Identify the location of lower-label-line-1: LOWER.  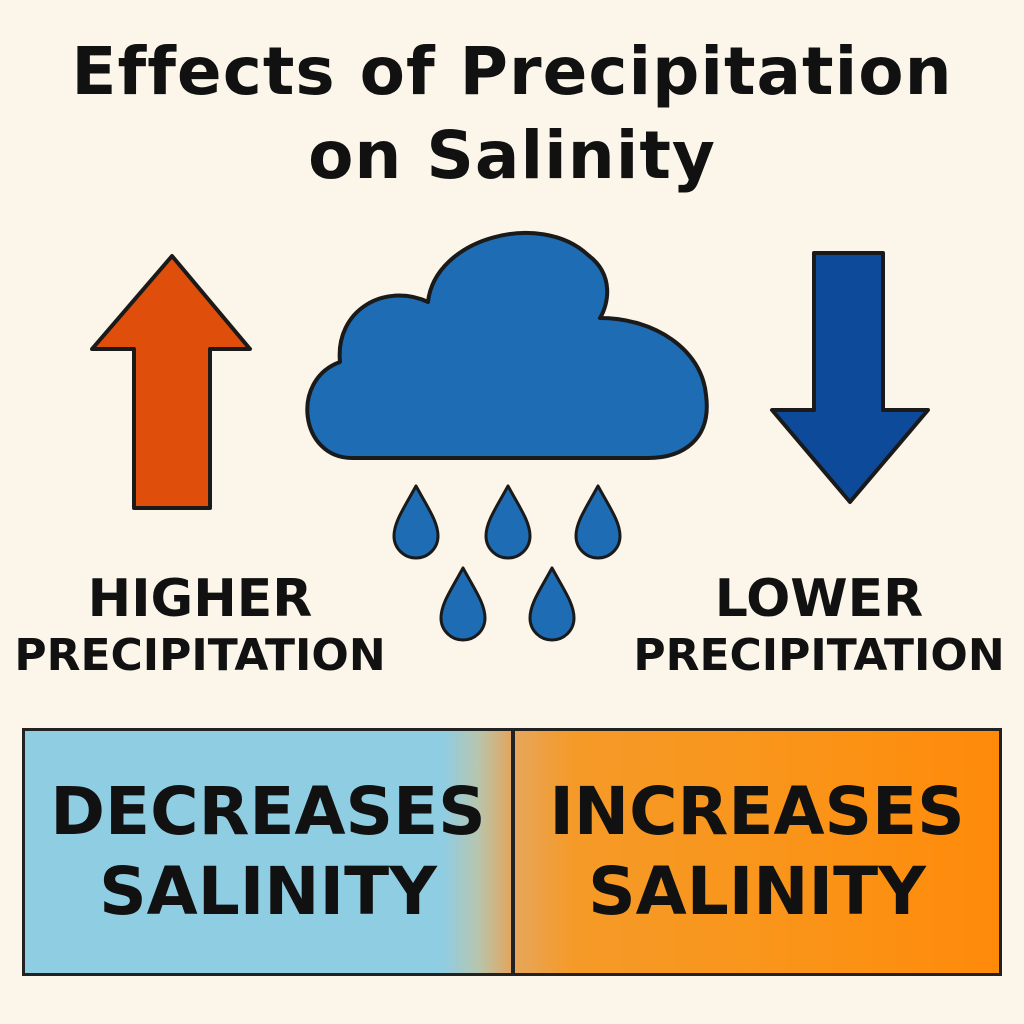
(819, 599).